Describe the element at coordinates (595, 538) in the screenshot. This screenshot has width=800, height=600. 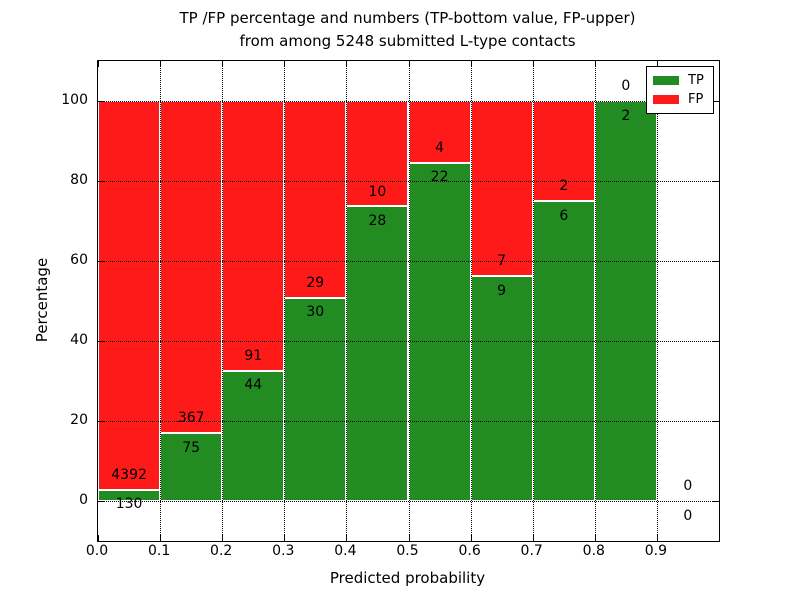
I see `xtick-bottom-0.8` at that location.